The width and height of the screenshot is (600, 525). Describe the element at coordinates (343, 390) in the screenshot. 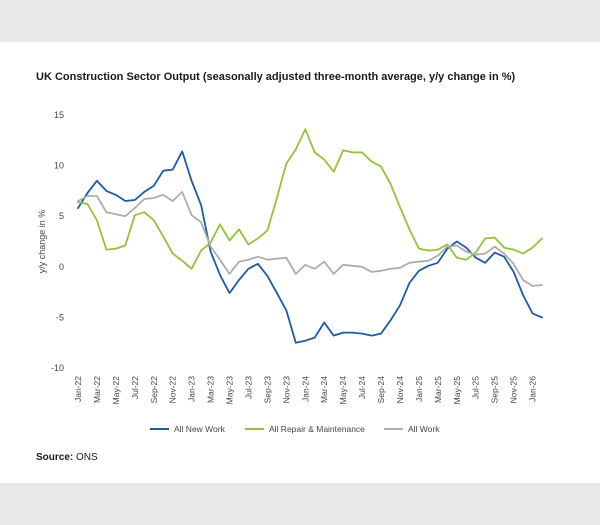

I see `x-tick-label: May-24` at that location.